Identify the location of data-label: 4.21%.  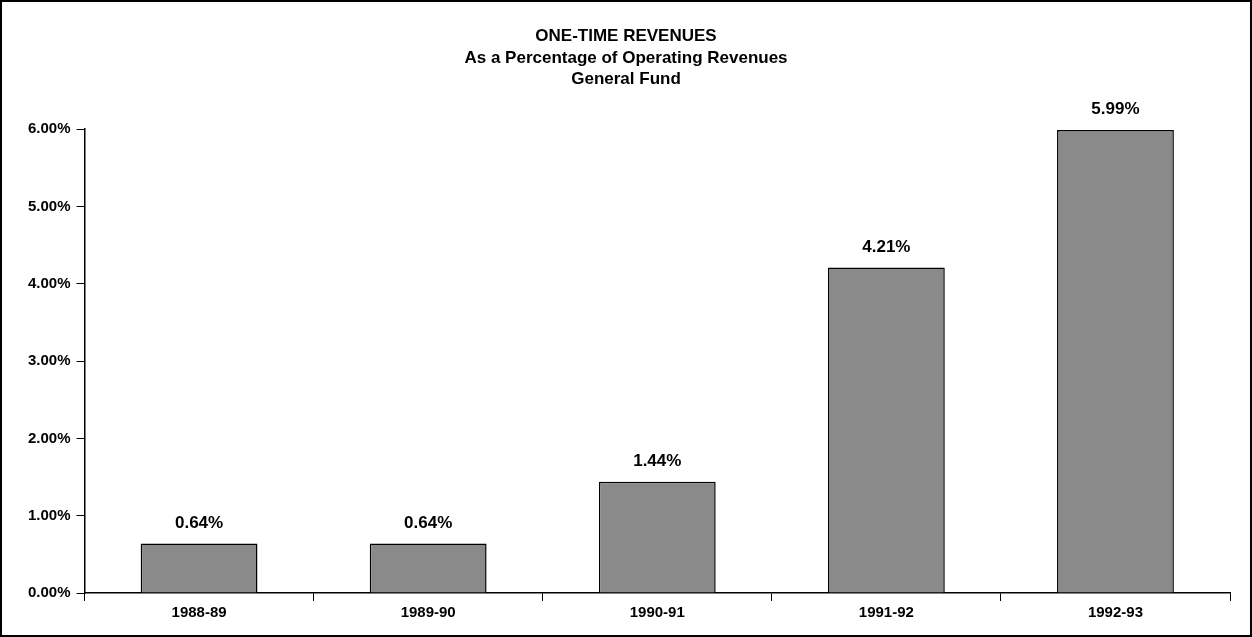
(886, 246).